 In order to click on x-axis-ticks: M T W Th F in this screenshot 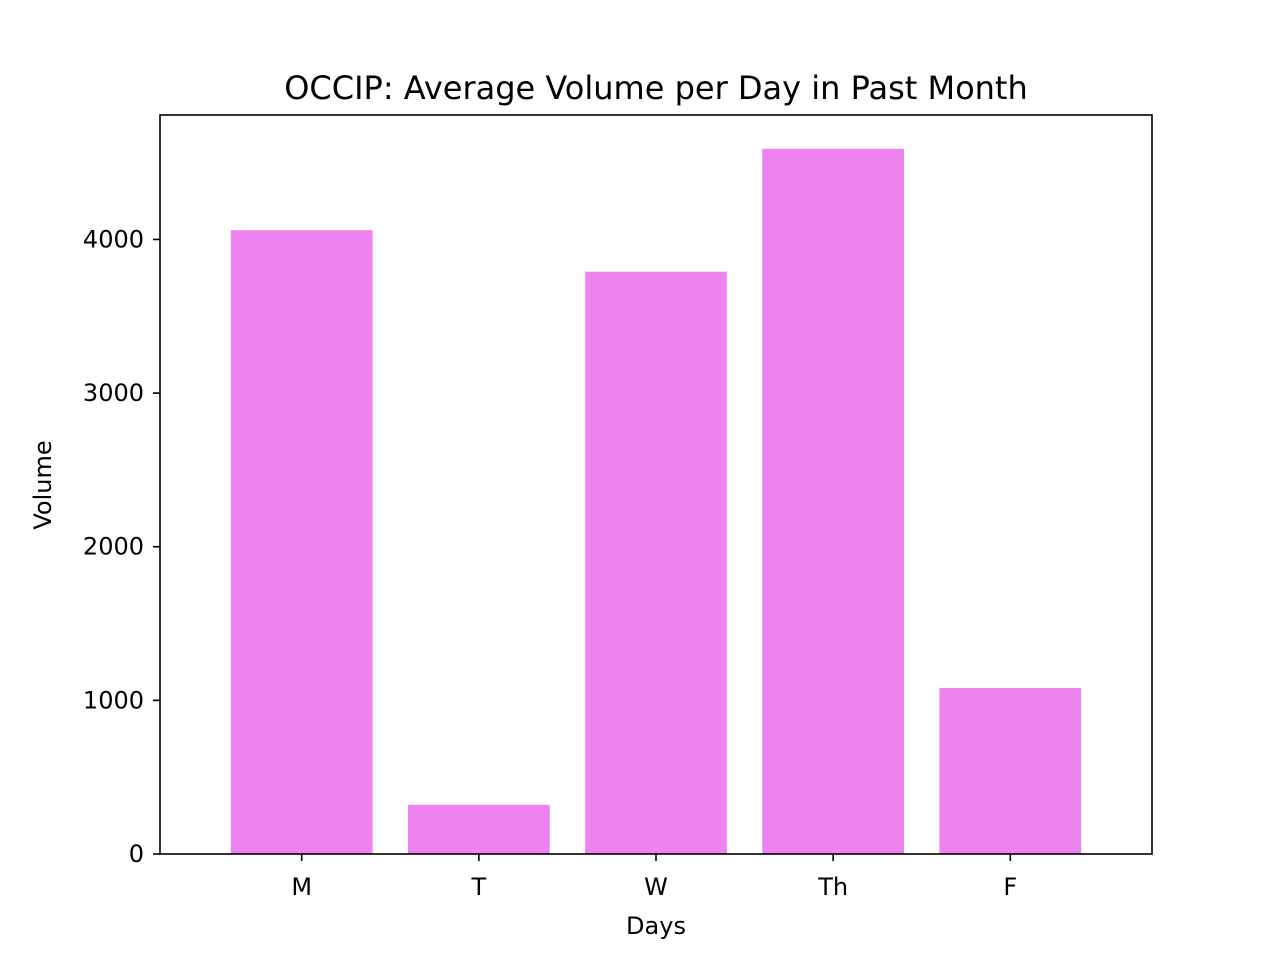, I will do `click(654, 877)`.